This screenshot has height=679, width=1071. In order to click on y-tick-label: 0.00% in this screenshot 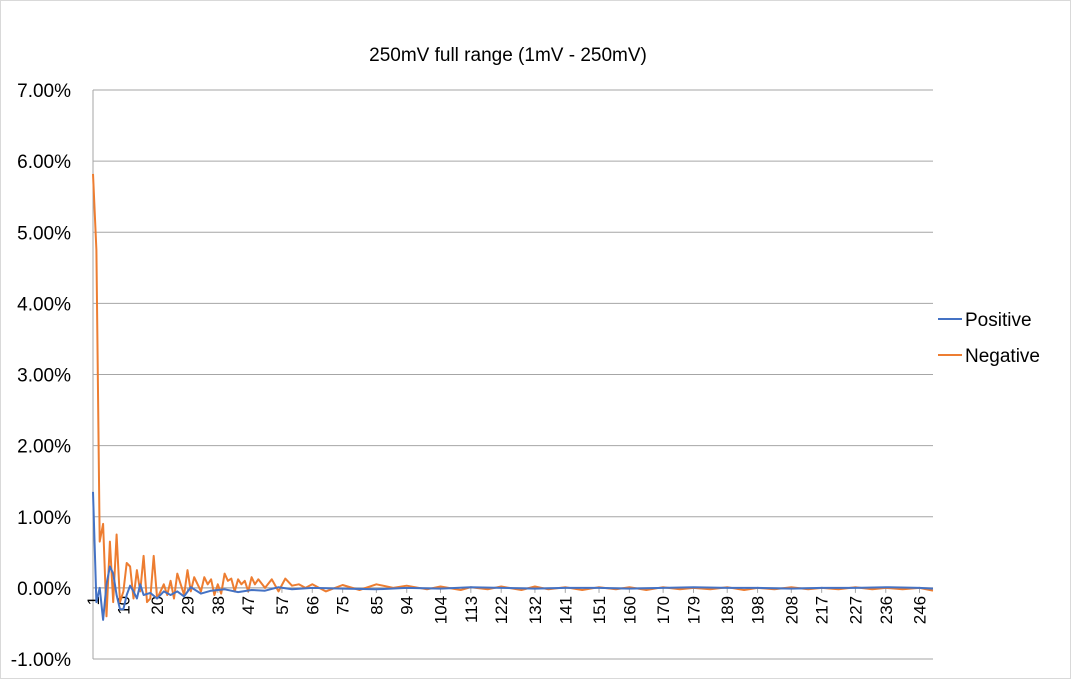, I will do `click(44, 589)`.